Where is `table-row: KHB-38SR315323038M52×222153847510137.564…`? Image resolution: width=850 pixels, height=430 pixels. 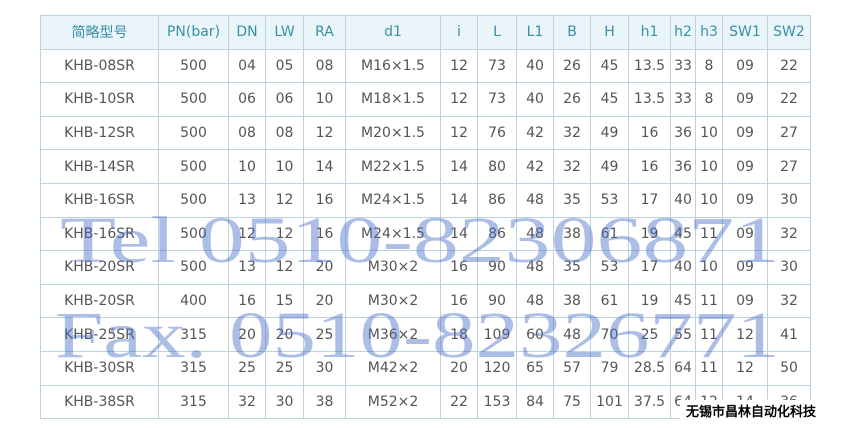
table-row: KHB-38SR315323038M52×222153847510137.564… is located at coordinates (425, 402).